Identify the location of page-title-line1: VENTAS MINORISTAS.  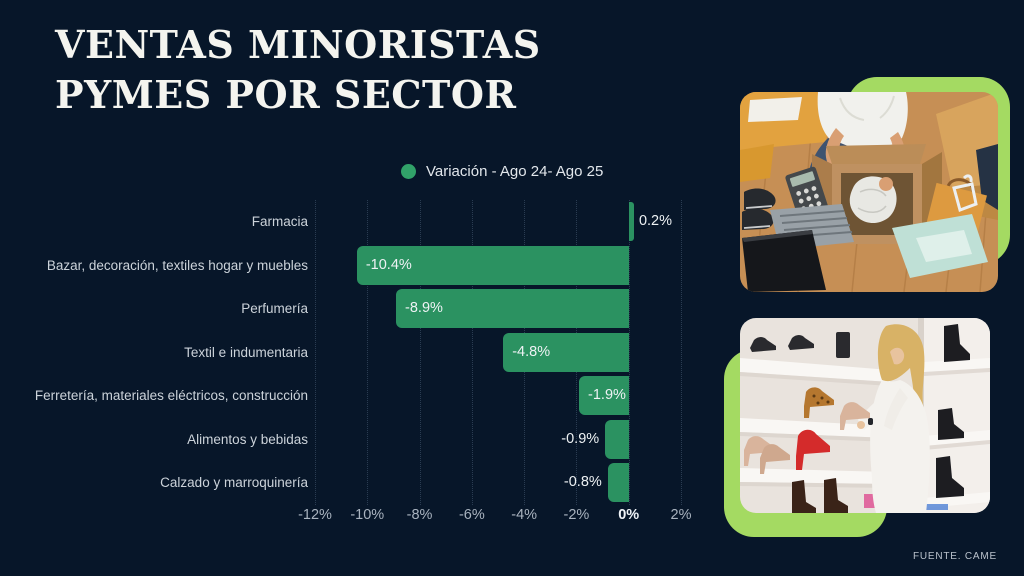
(298, 44).